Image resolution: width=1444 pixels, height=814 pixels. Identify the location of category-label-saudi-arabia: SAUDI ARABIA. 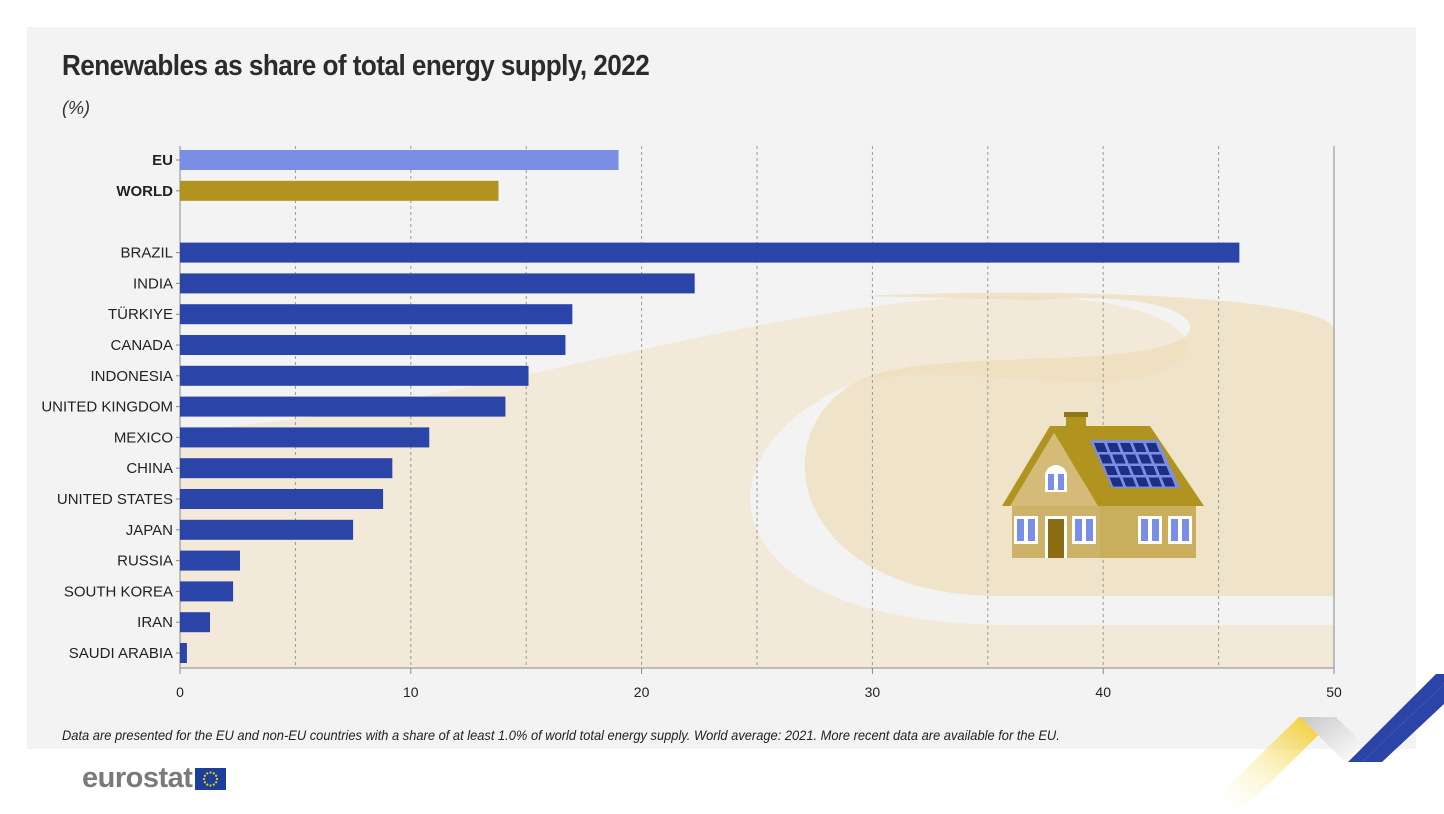
(121, 653).